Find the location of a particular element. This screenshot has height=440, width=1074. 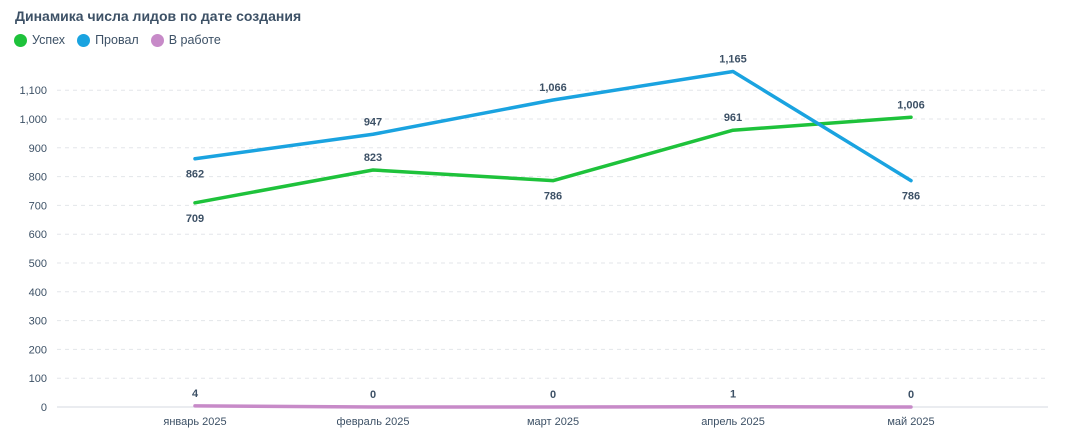

y-tick-label: 0 is located at coordinates (44, 408).